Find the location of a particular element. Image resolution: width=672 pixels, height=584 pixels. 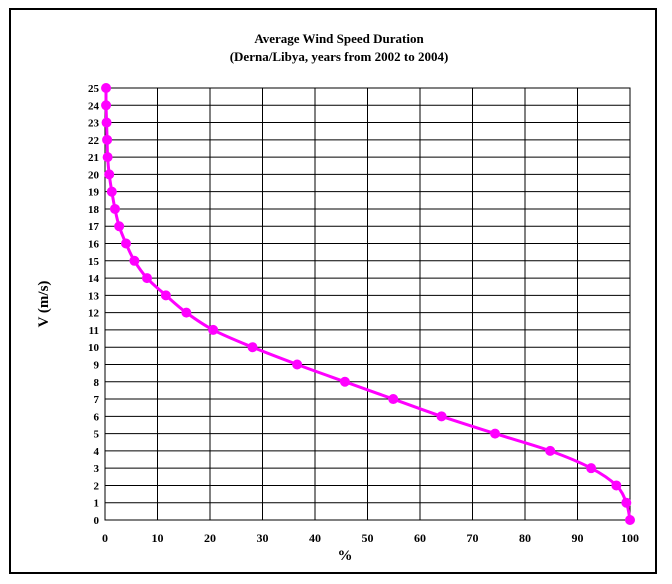

x-tick-label: 50 is located at coordinates (368, 538).